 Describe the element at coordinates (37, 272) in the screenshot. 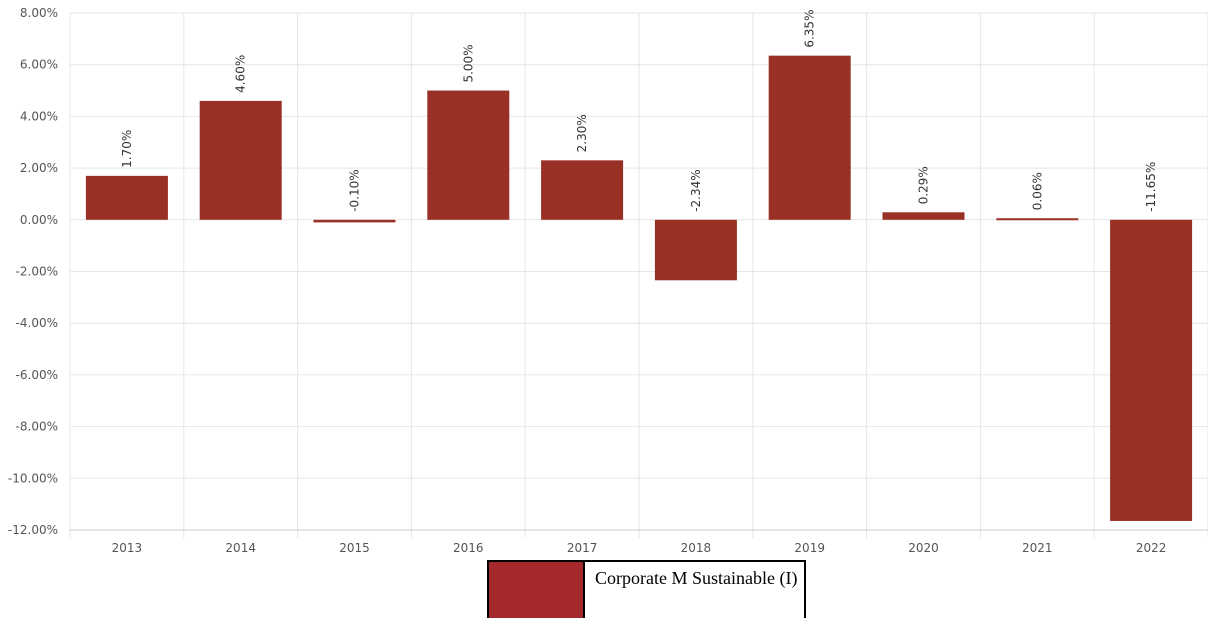

I see `y-tick-label: -2.00%` at that location.